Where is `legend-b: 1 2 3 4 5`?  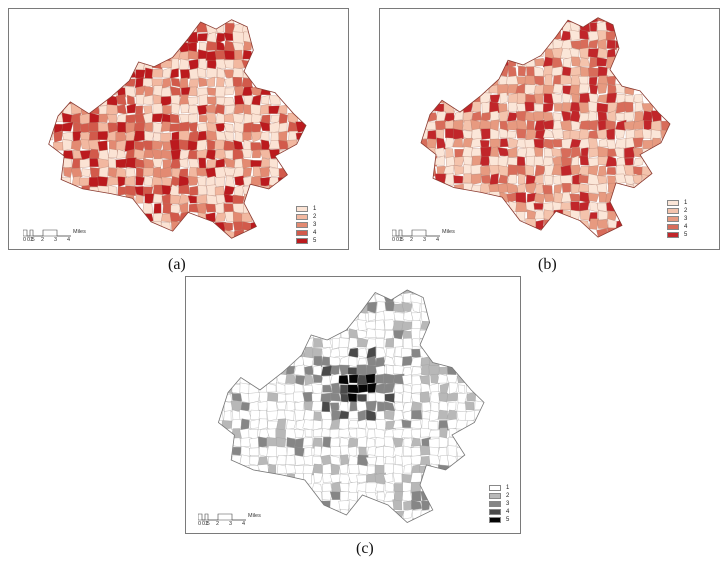
legend-b: 1 2 3 4 5 is located at coordinates (677, 219).